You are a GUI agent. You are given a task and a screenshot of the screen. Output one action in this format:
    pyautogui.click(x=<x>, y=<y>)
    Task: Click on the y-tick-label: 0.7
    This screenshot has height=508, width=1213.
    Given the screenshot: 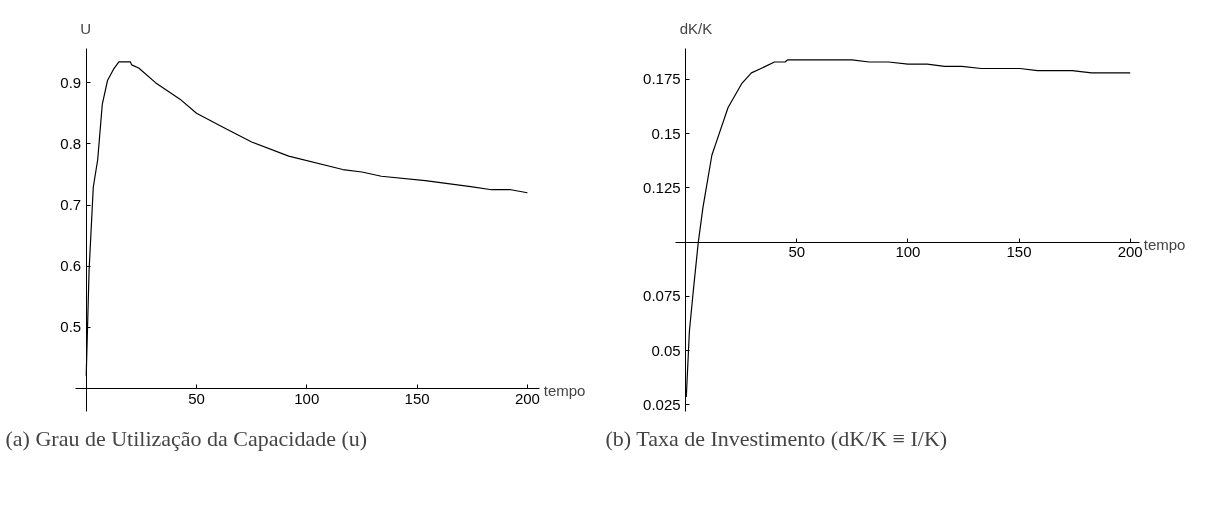 What is the action you would take?
    pyautogui.click(x=71, y=205)
    